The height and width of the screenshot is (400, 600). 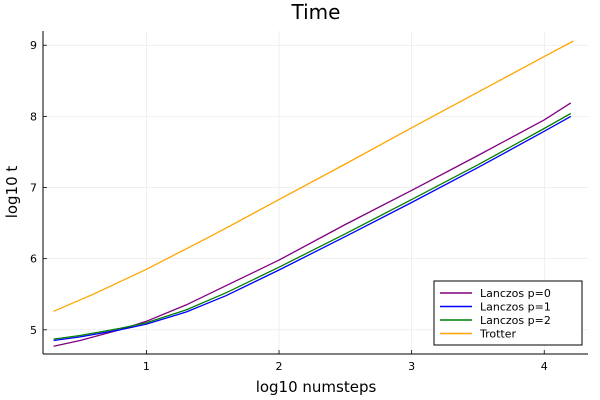 I want to click on y-tick-label: 6, so click(x=33, y=259).